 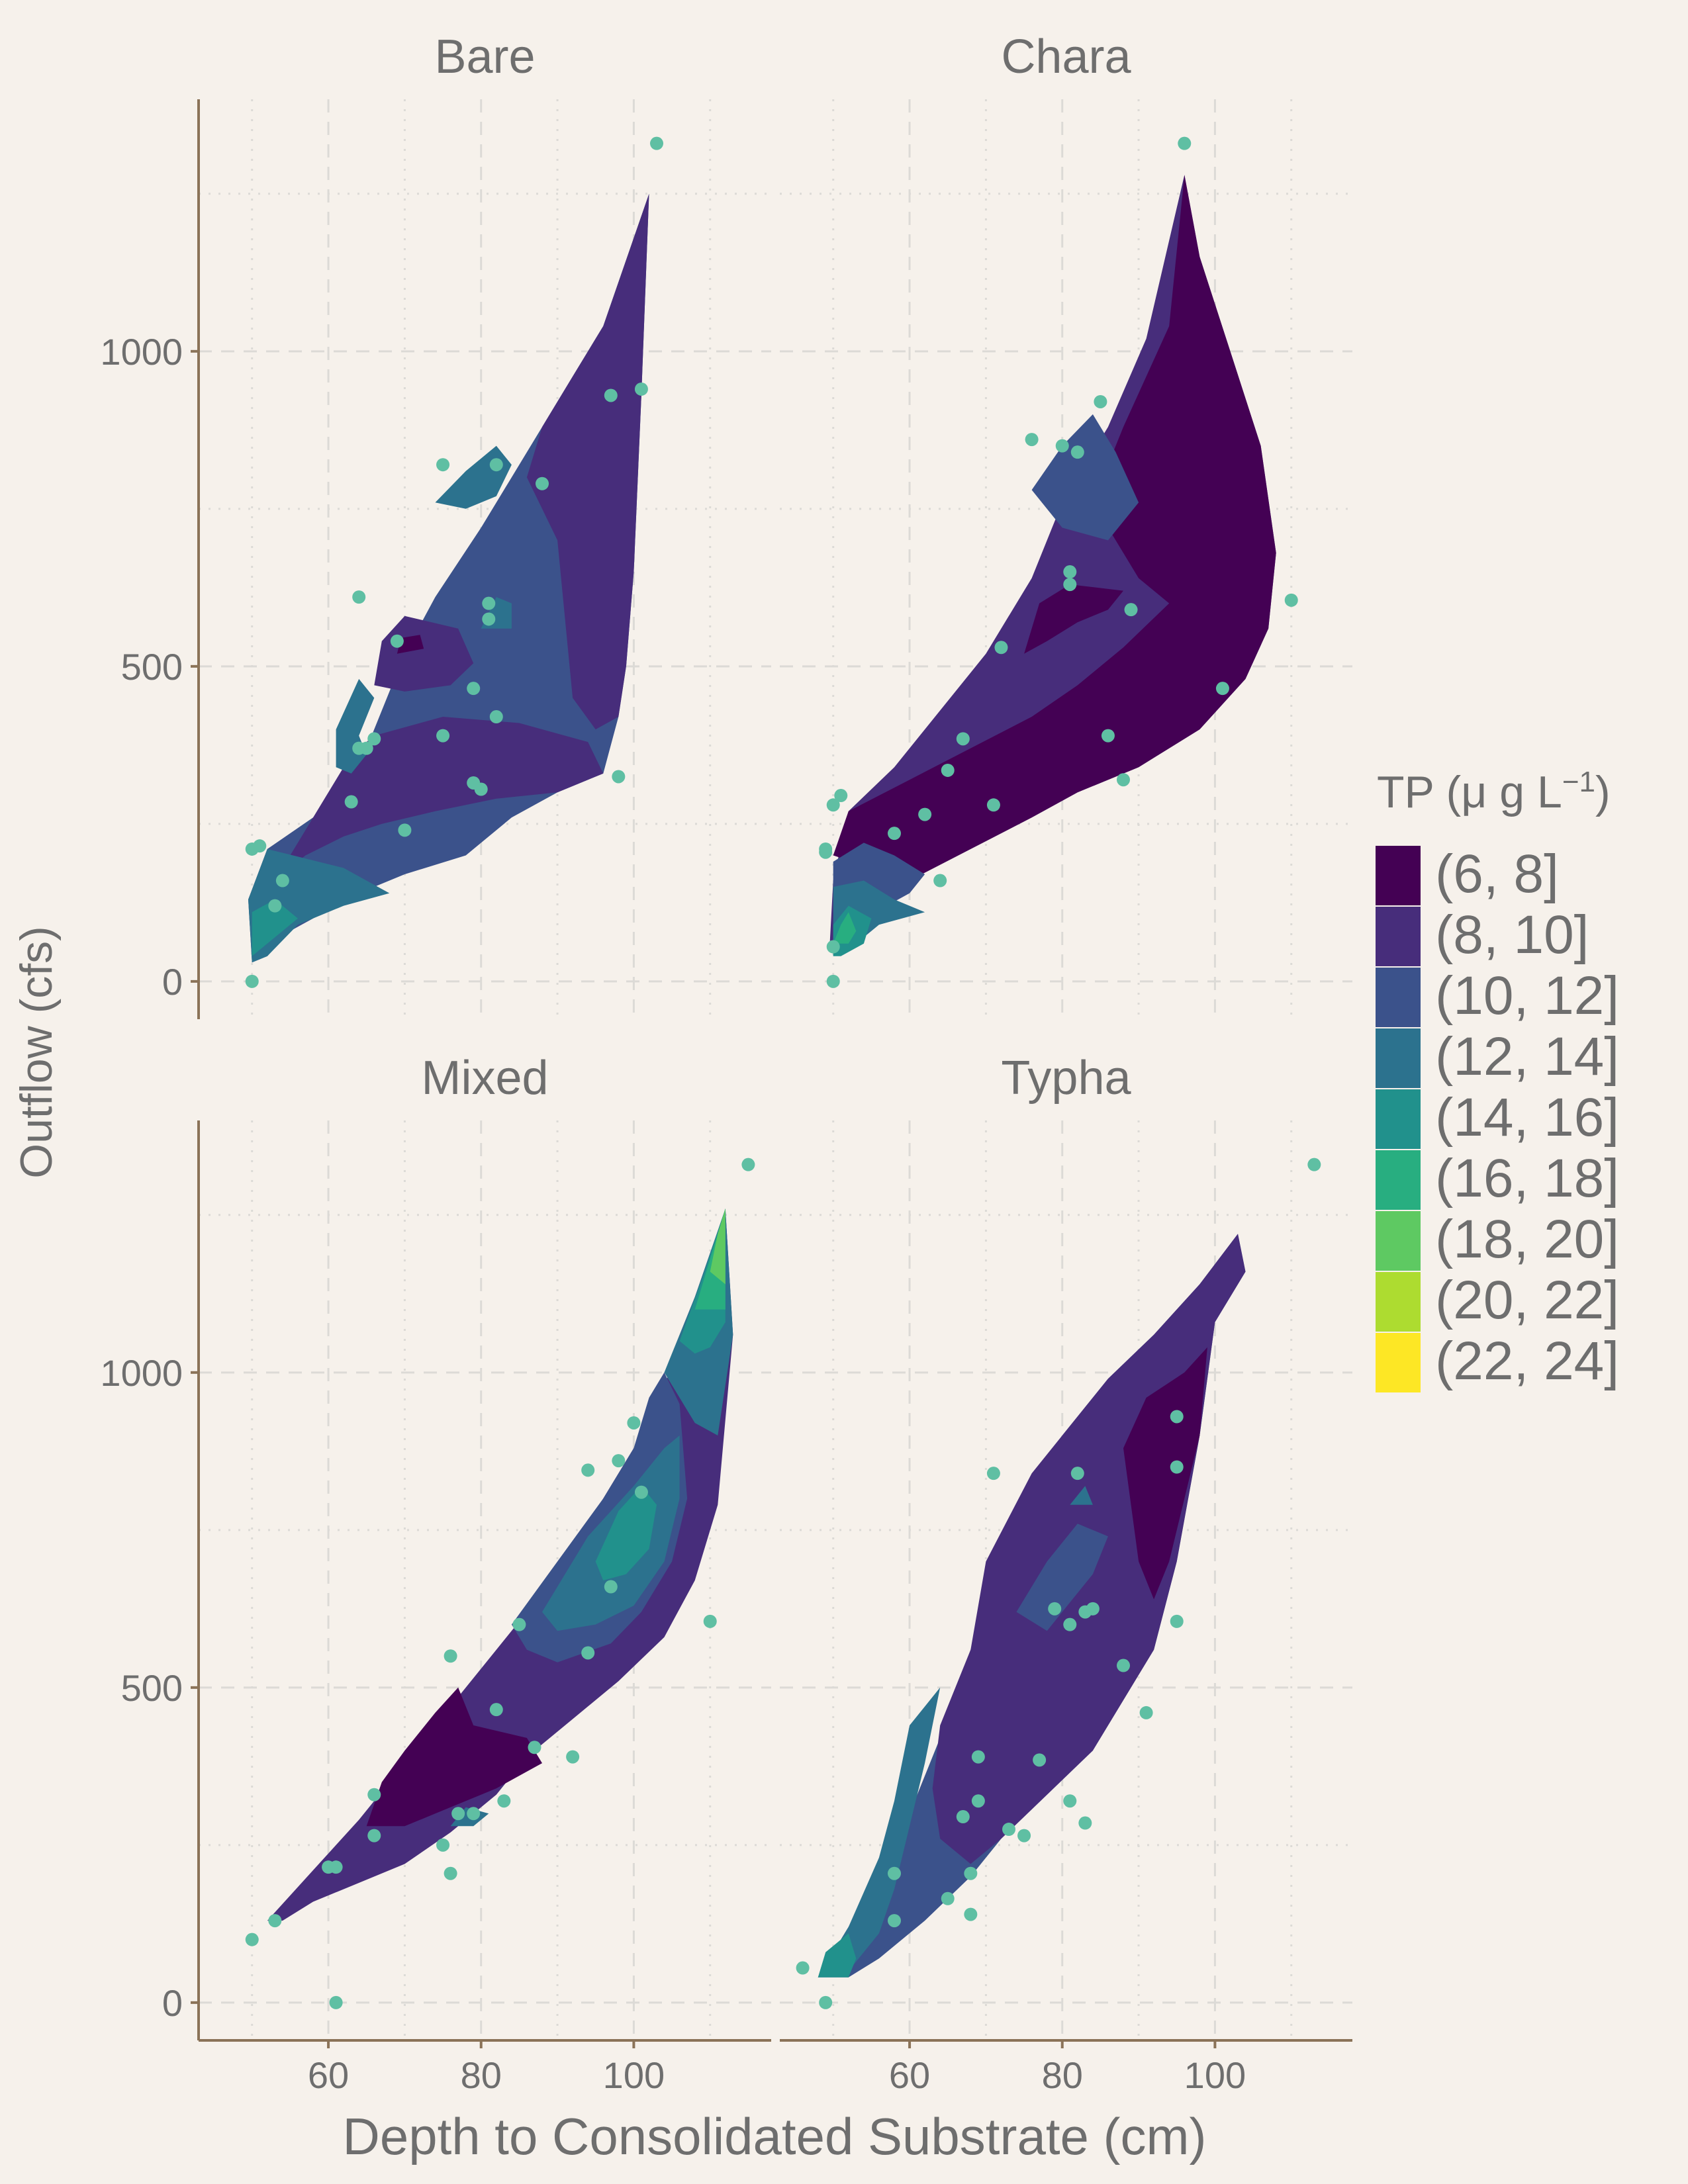 What do you see at coordinates (173, 2003) in the screenshot?
I see `y-tick-label: 0` at bounding box center [173, 2003].